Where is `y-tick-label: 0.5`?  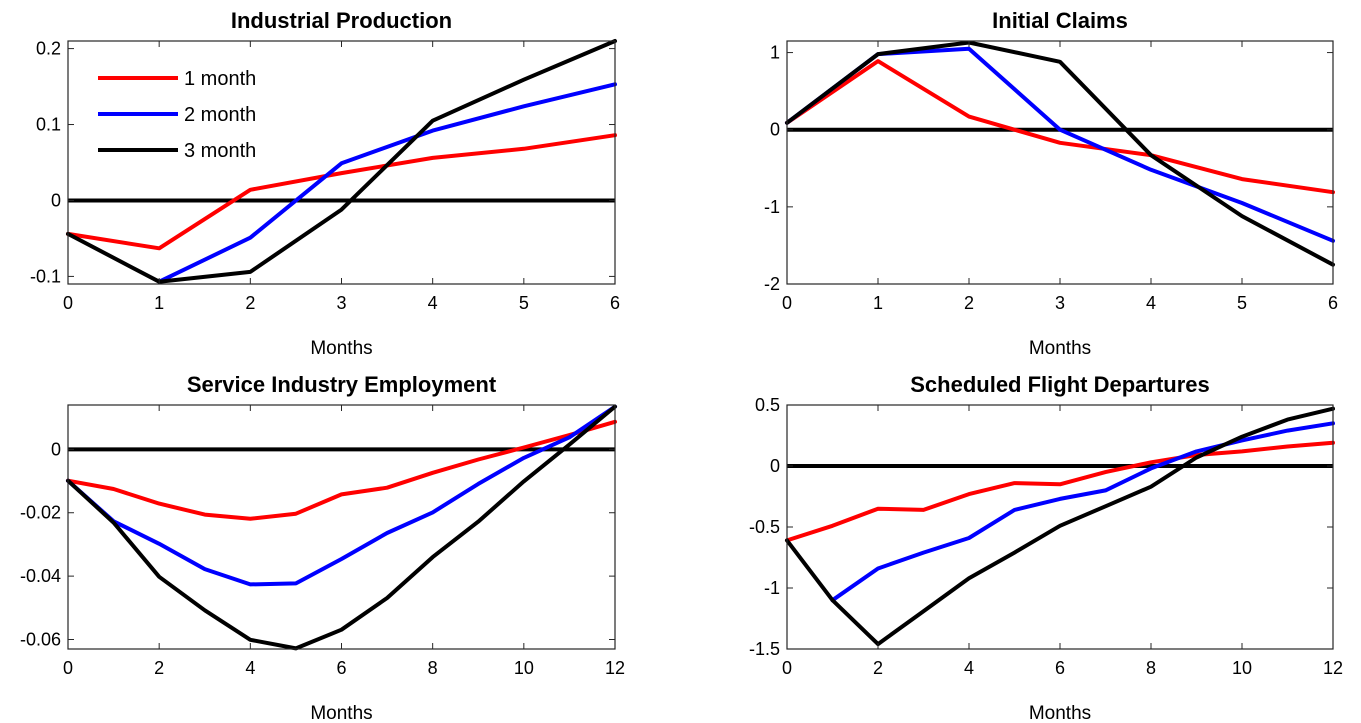 y-tick-label: 0.5 is located at coordinates (767, 405).